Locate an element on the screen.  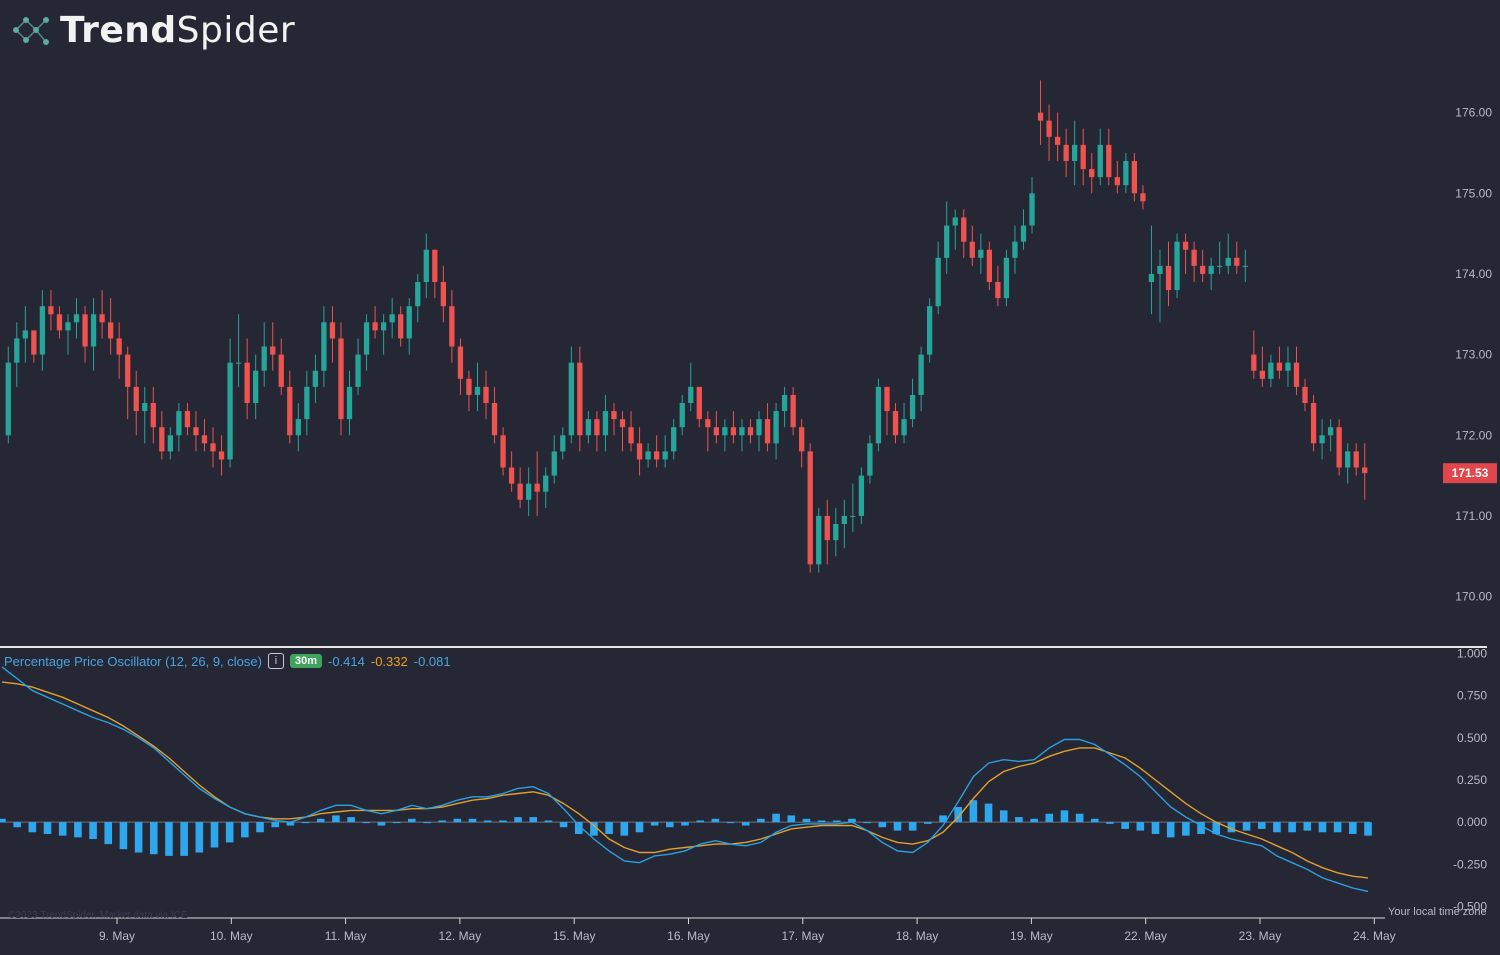
timeframe-badge: 30m is located at coordinates (305, 661).